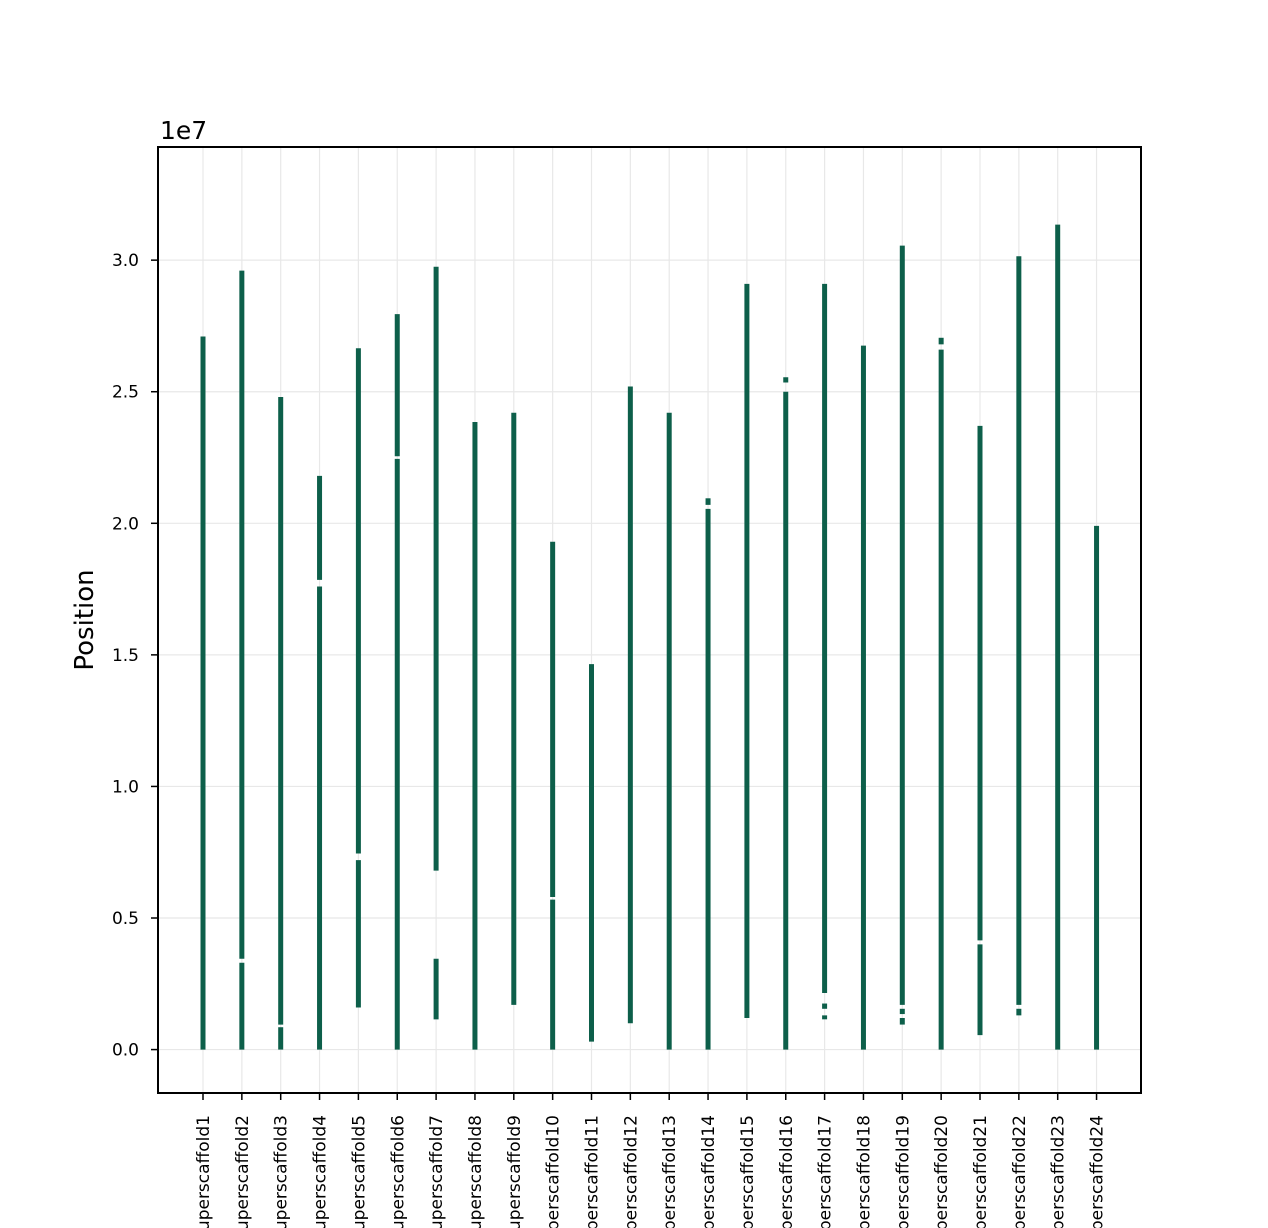 The width and height of the screenshot is (1268, 1228). What do you see at coordinates (1020, 1171) in the screenshot?
I see `x-tick-label: superscaffold22` at bounding box center [1020, 1171].